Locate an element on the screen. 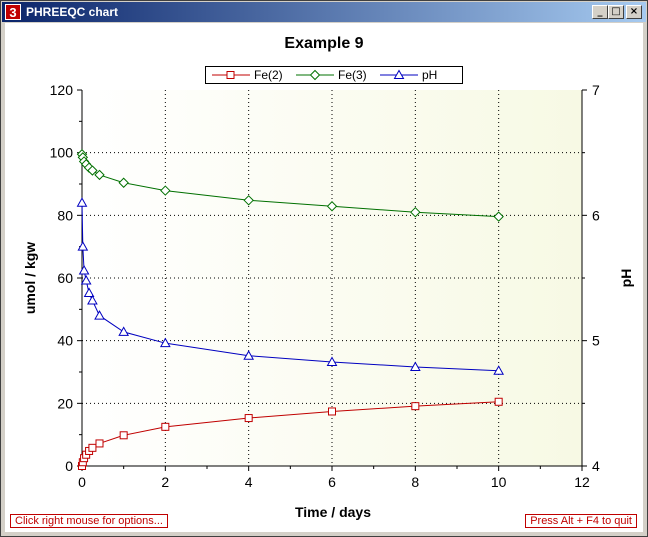  phreeqc-app-icon: 3 is located at coordinates (13, 12).